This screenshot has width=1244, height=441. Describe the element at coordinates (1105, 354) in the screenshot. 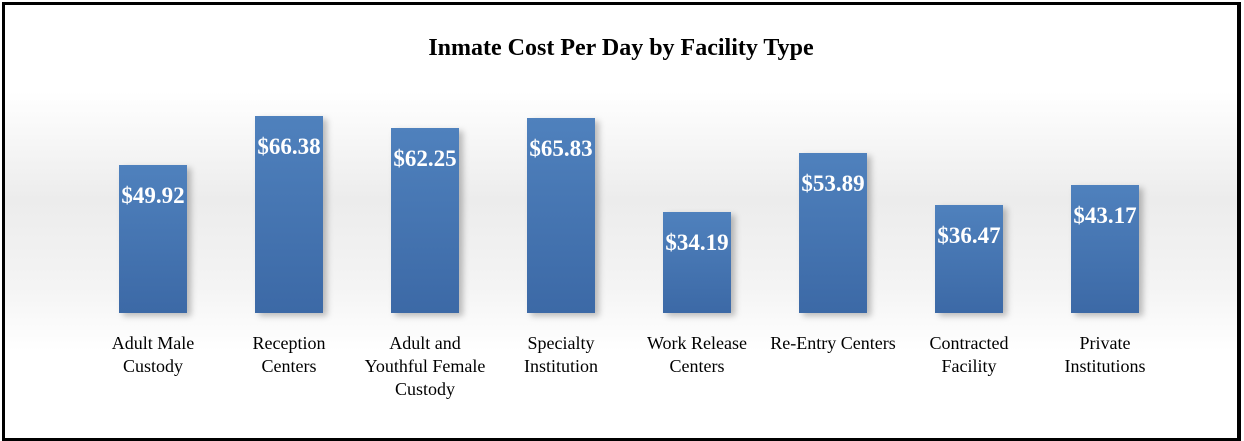

I see `x-tick-label: Private Institutions` at that location.